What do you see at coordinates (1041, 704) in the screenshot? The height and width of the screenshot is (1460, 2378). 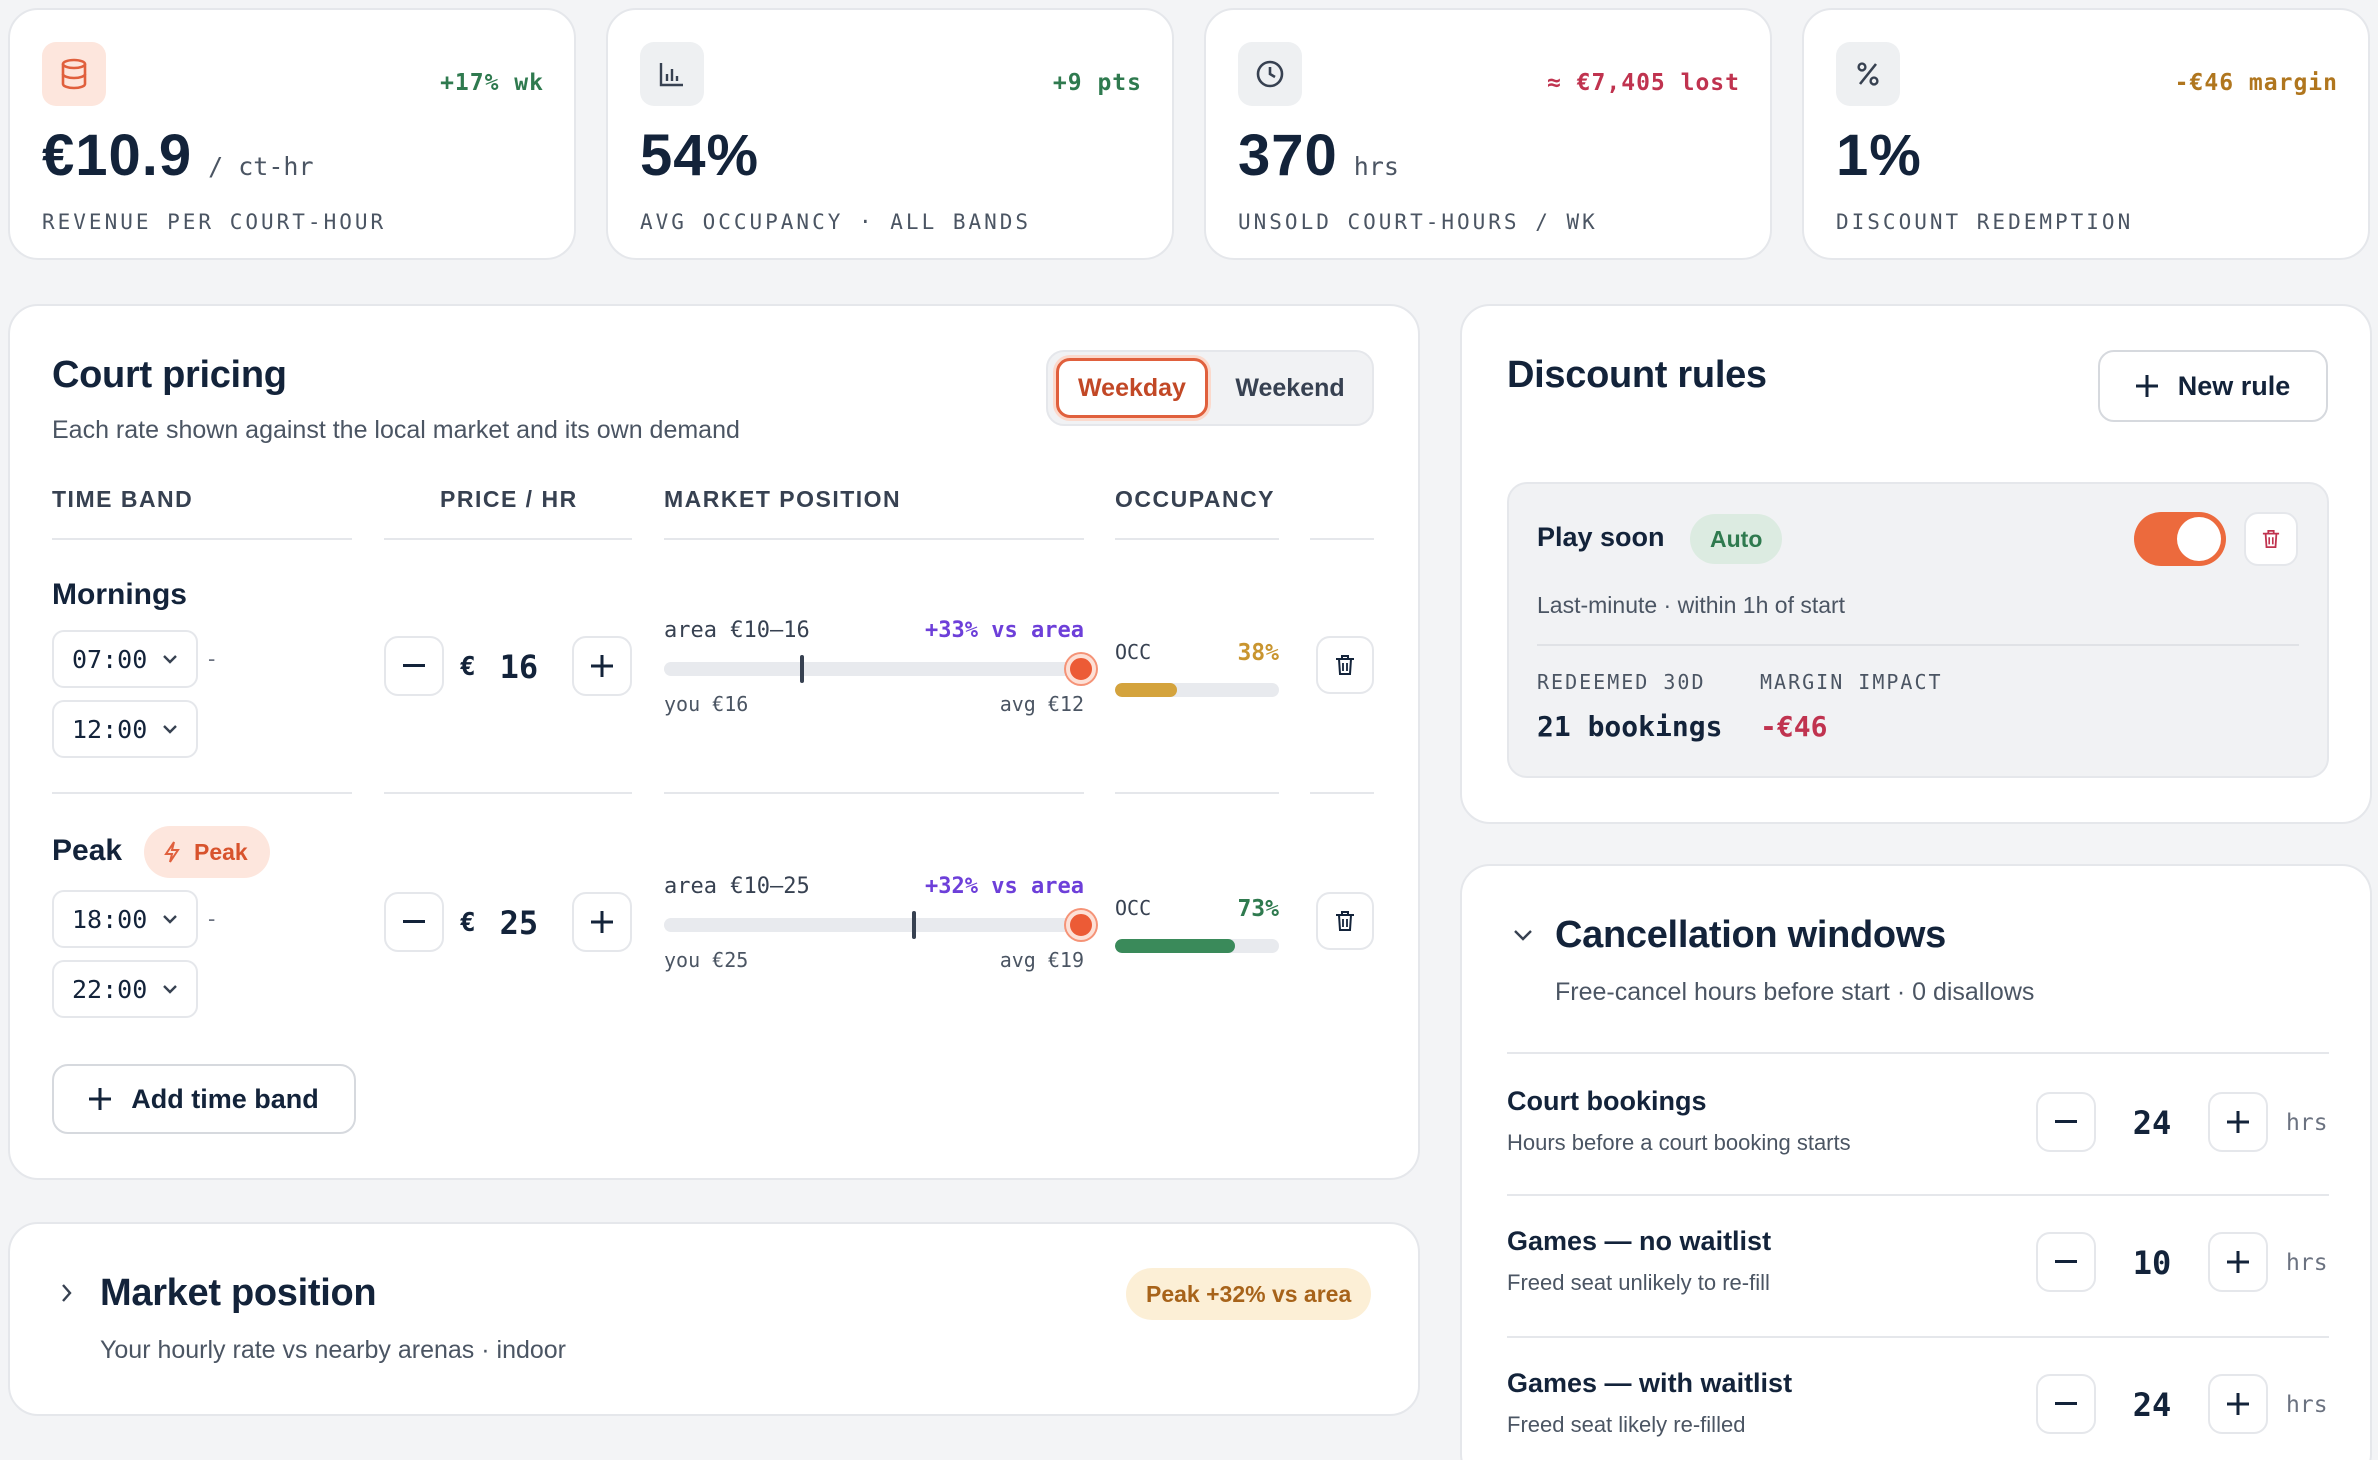 I see `avg-price: avg €12` at bounding box center [1041, 704].